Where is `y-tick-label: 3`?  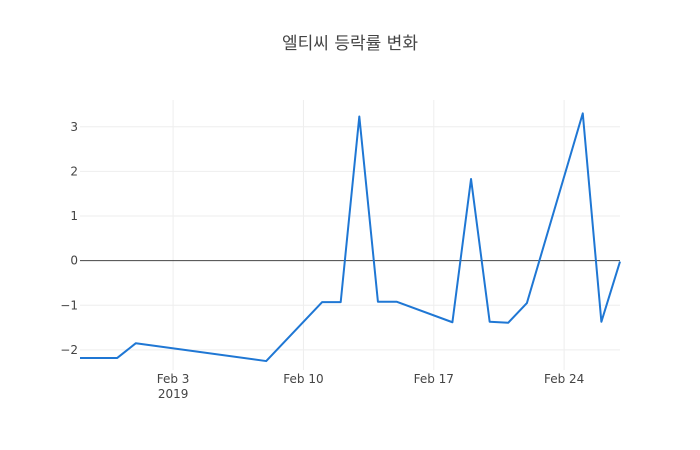
y-tick-label: 3 is located at coordinates (74, 127).